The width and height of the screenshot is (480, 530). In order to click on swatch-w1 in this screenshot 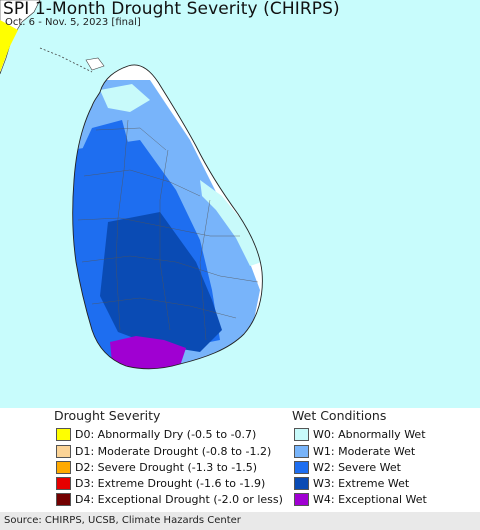, I will do `click(301, 451)`.